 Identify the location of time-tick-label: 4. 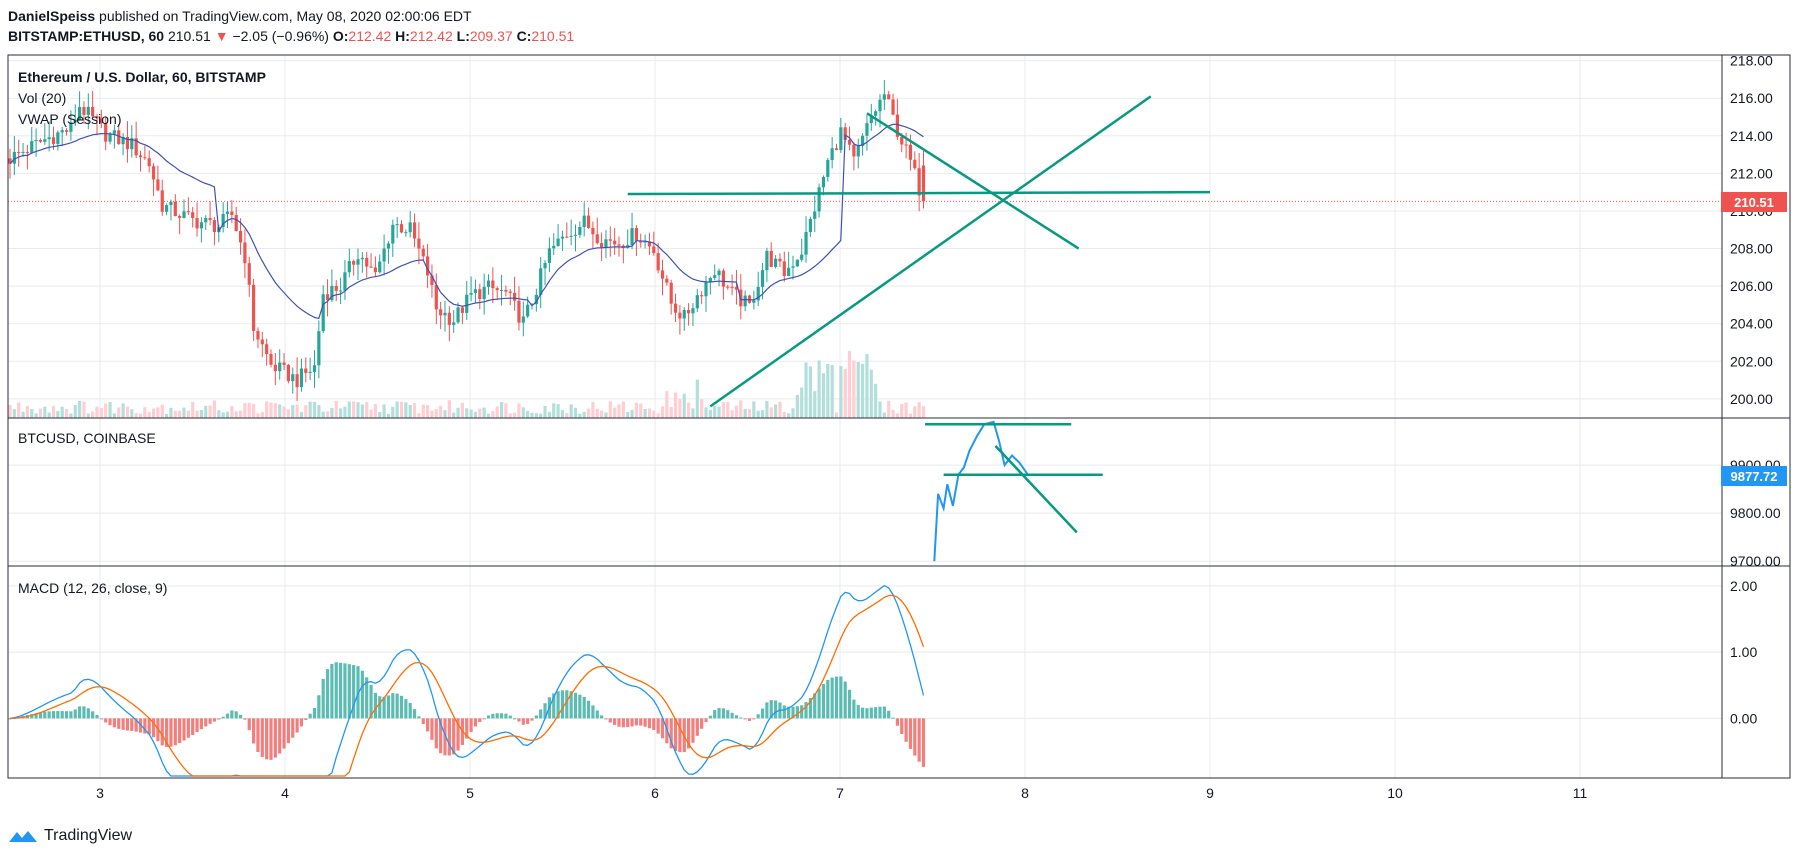
(285, 793).